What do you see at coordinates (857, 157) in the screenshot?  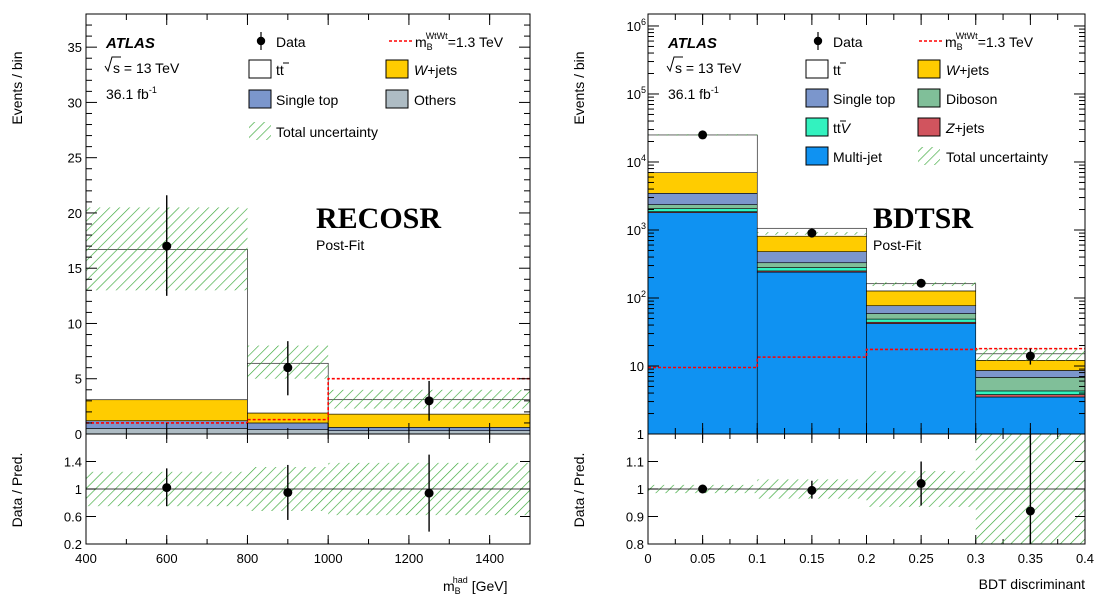 I see `legend-multijet-label: Multi-jet` at bounding box center [857, 157].